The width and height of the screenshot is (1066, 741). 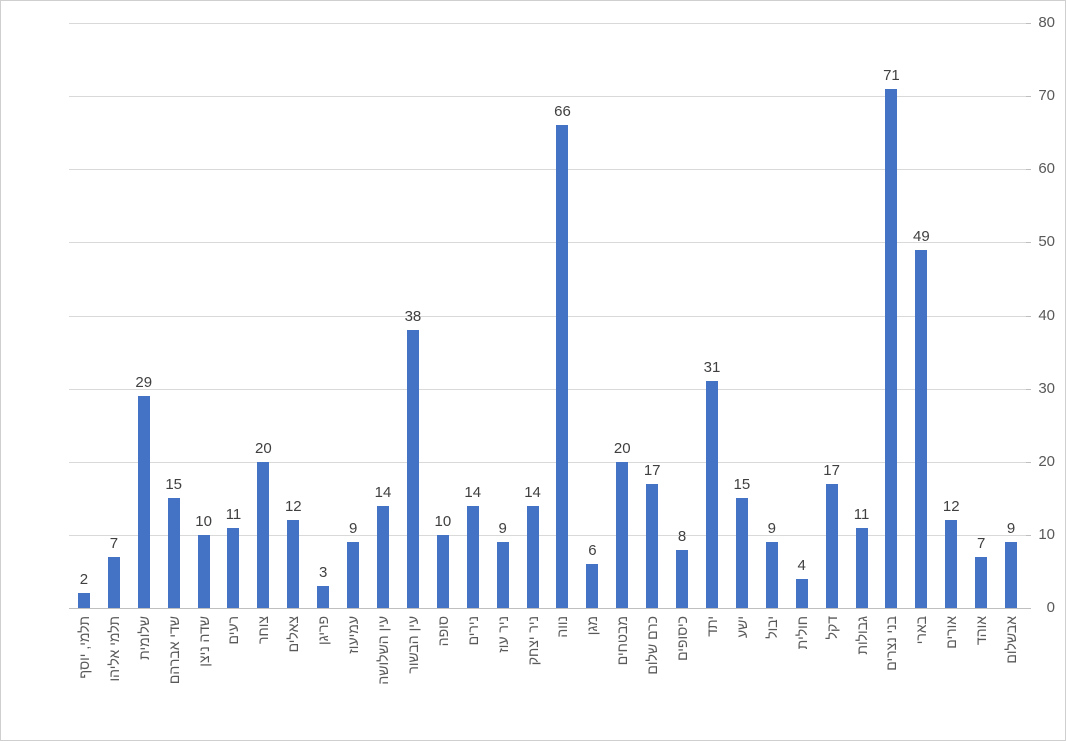 I want to click on x-axis-category-label: ישע, so click(x=741, y=627).